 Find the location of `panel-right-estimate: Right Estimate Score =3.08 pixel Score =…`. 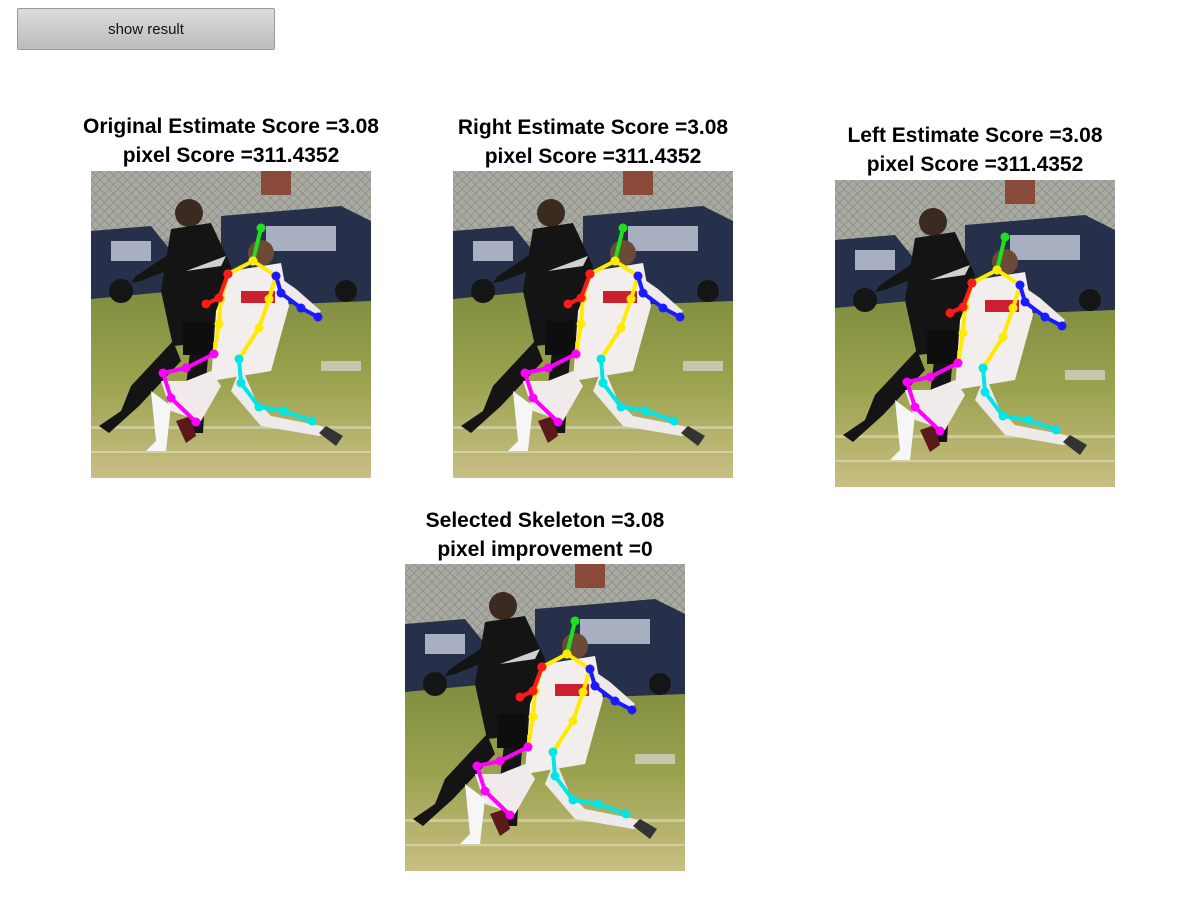

panel-right-estimate: Right Estimate Score =3.08 pixel Score =… is located at coordinates (593, 297).